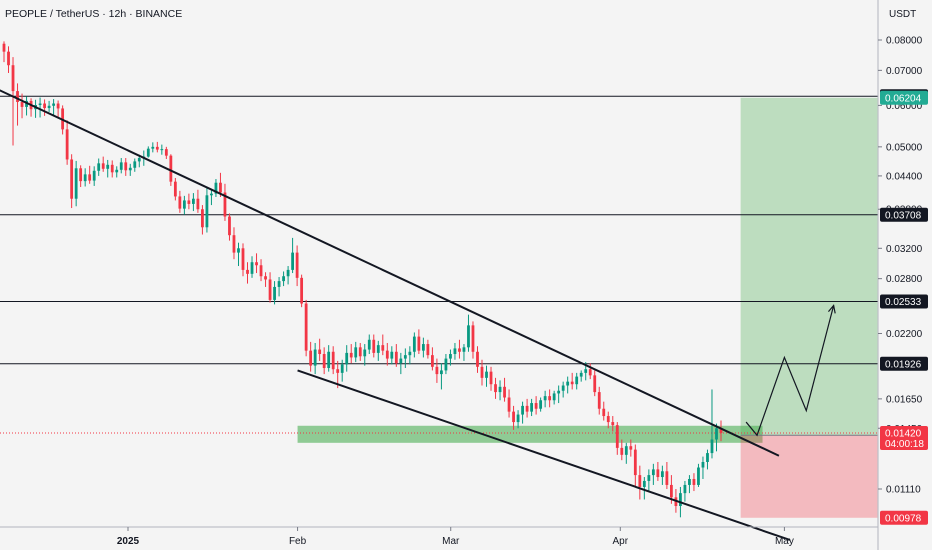  I want to click on chart-title: PEOPLE / TetherUS · 12h · BINANCE, so click(93, 14).